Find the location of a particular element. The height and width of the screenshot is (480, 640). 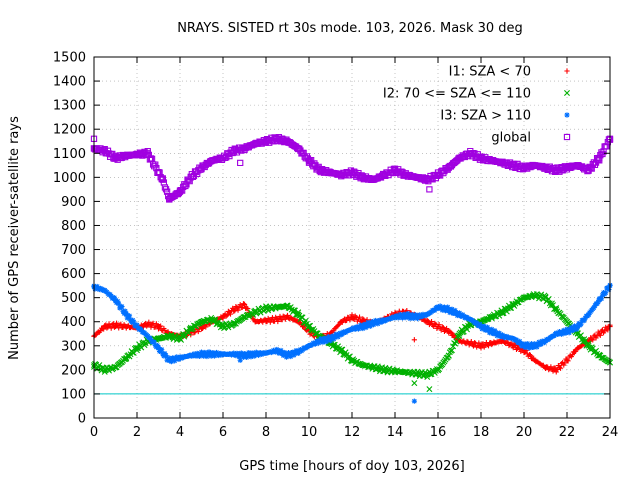

y-tick-label: 100 is located at coordinates (73, 394).